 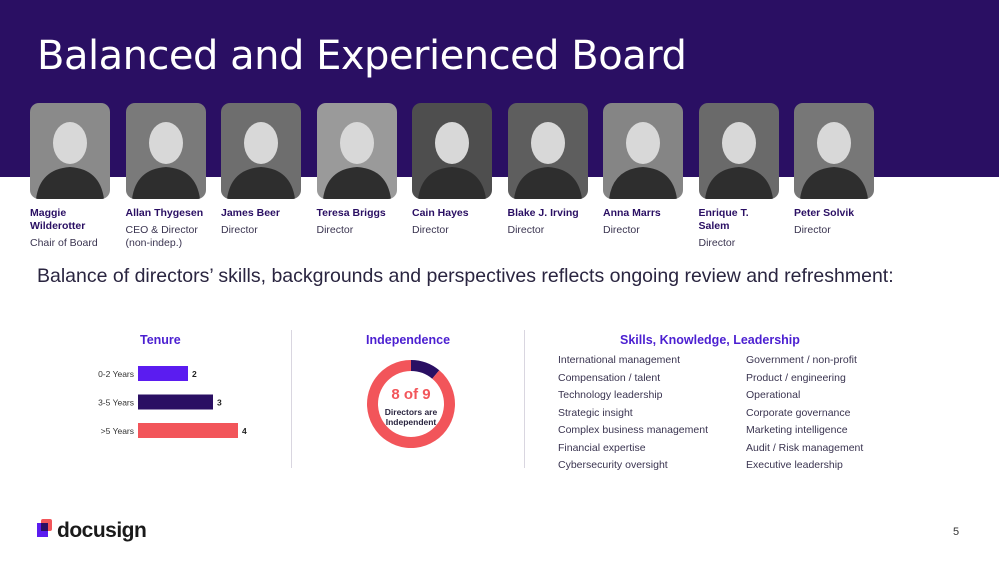 I want to click on board-member: Enrique T. Salem Director, so click(x=744, y=176).